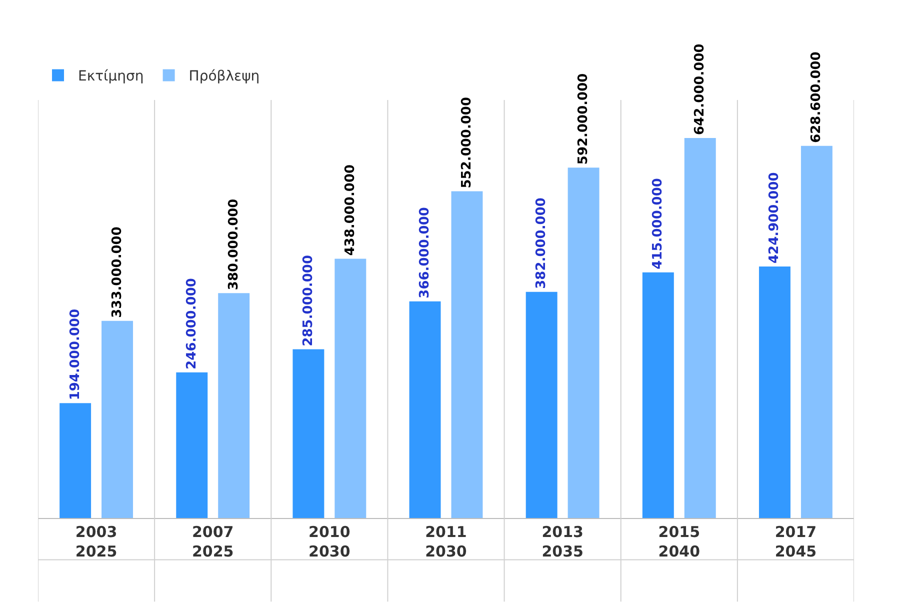 This screenshot has height=610, width=906. I want to click on data-label: 382.000.000, so click(542, 243).